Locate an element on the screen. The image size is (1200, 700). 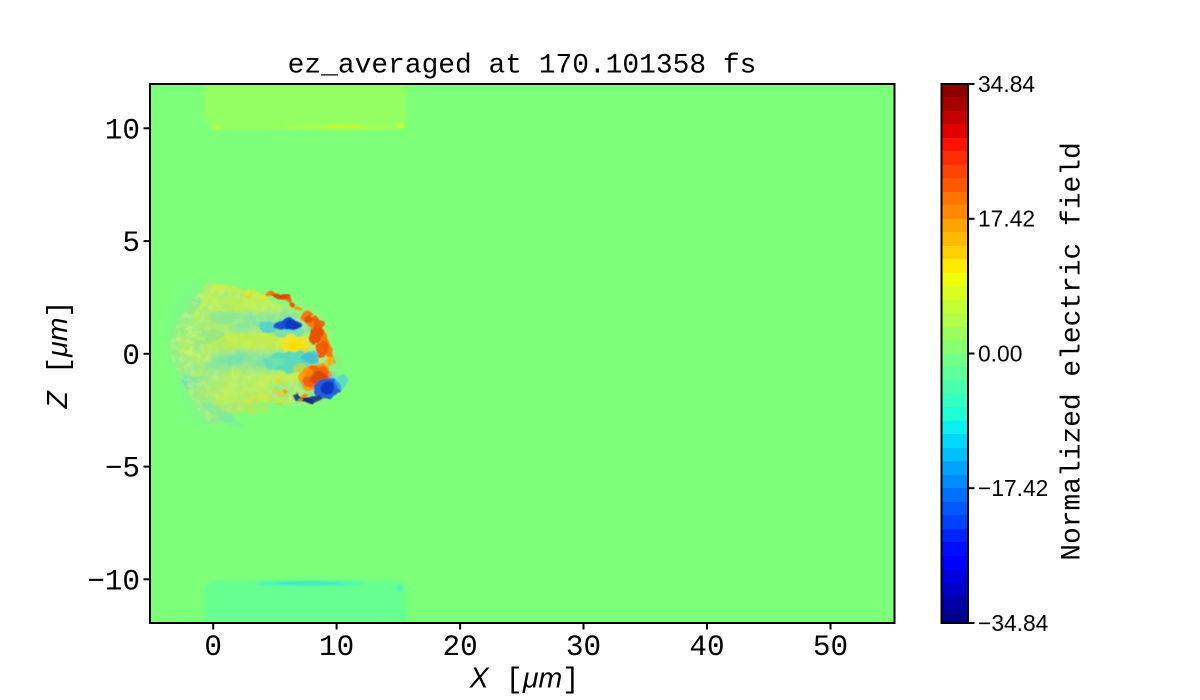
svg-text: Z [μm] is located at coordinates (59, 354).